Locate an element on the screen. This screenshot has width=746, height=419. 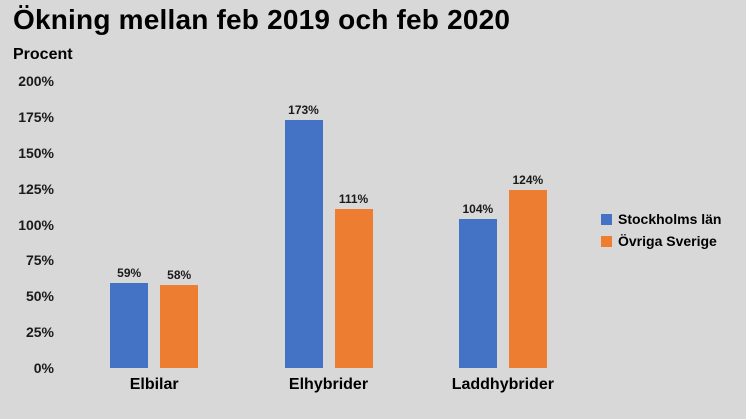
category-label-elhybrider: Elhybrider is located at coordinates (328, 384).